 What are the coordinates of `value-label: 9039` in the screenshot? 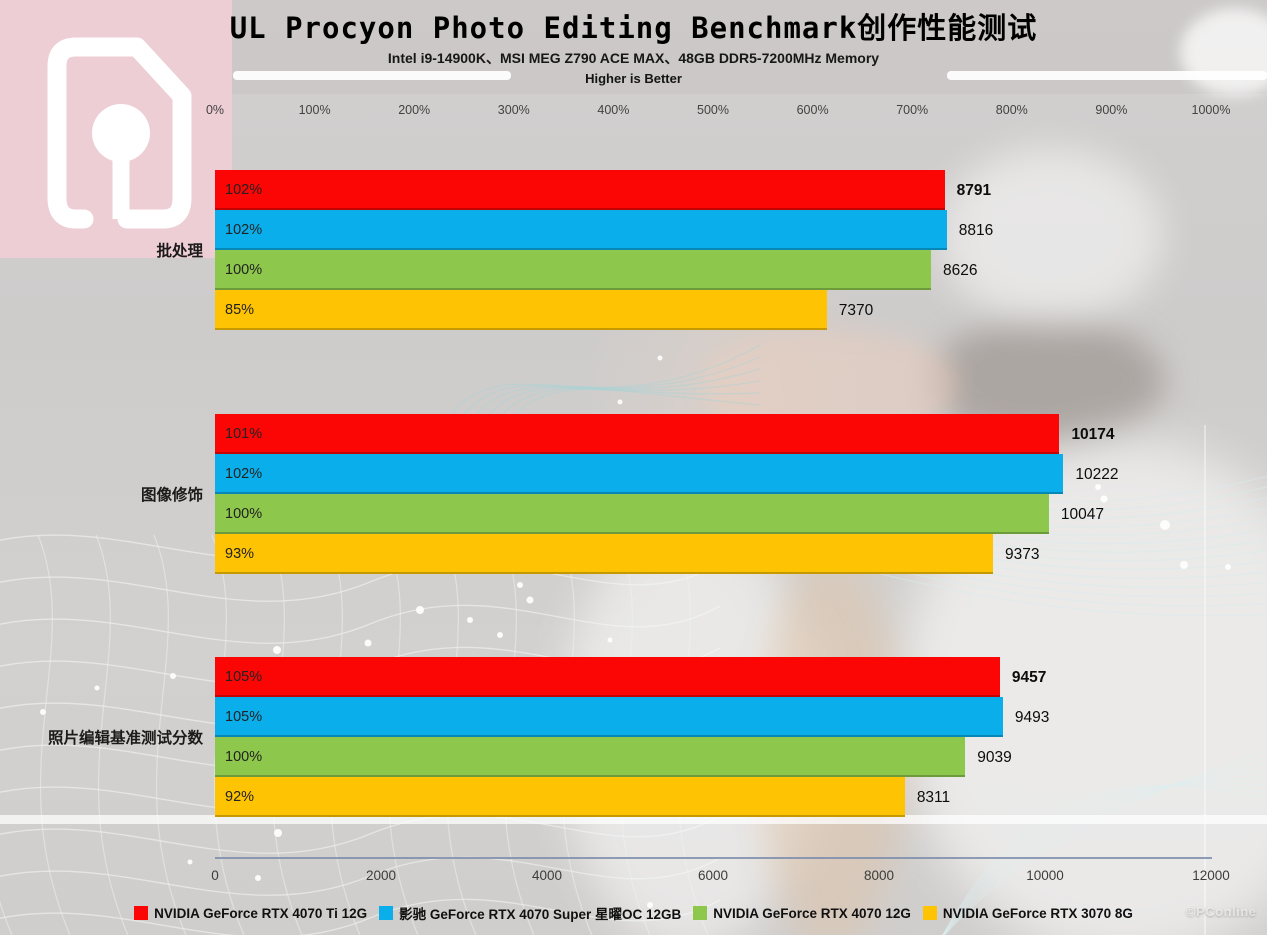 It's located at (994, 757).